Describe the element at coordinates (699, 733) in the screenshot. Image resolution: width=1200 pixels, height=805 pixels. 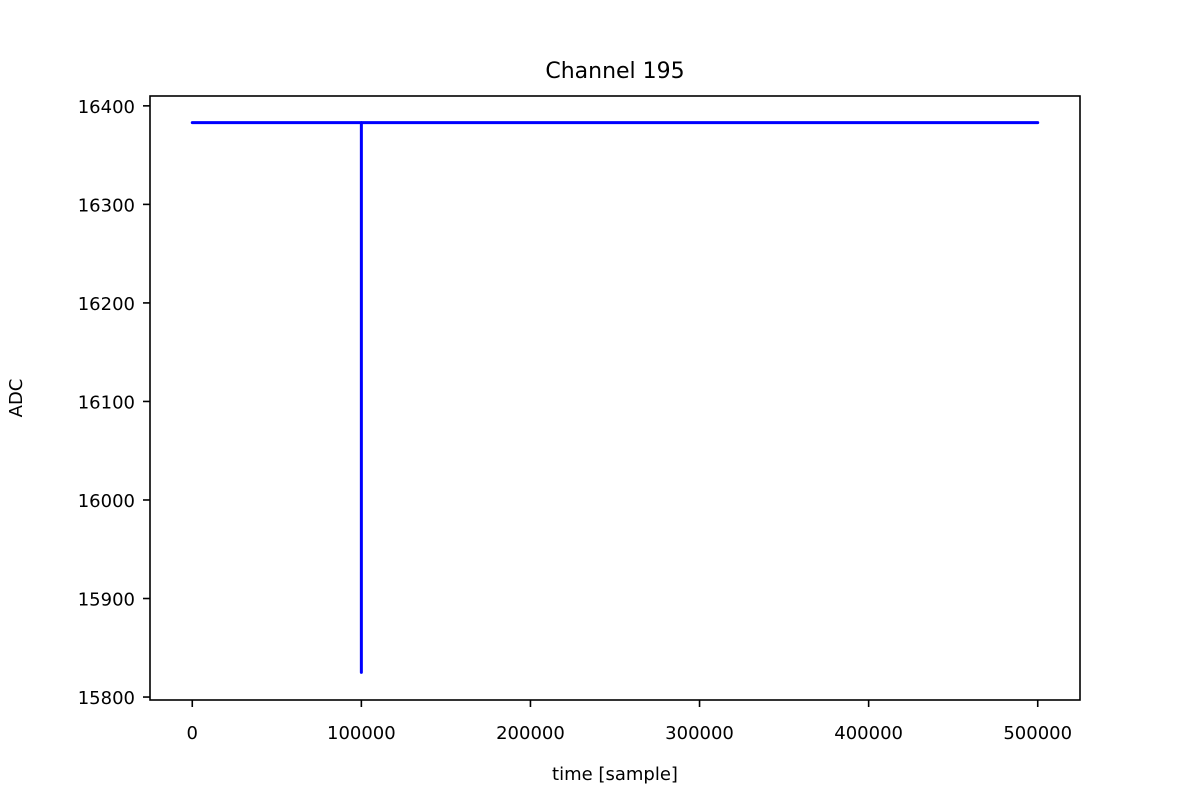
I see `x-tick-label: 300000` at that location.